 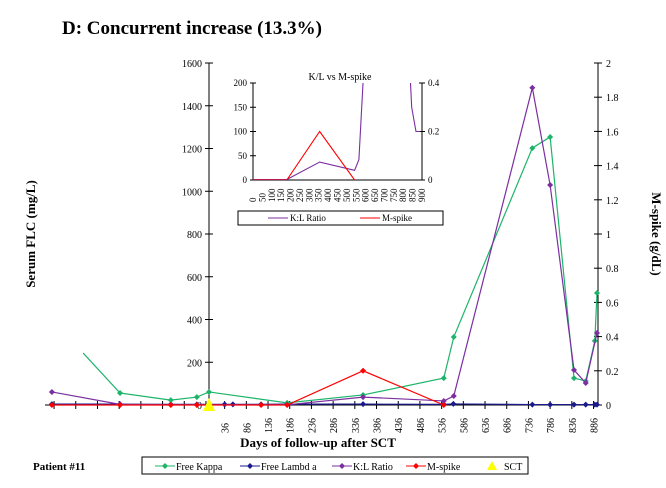 I want to click on x-tick-label: 236, so click(x=312, y=425).